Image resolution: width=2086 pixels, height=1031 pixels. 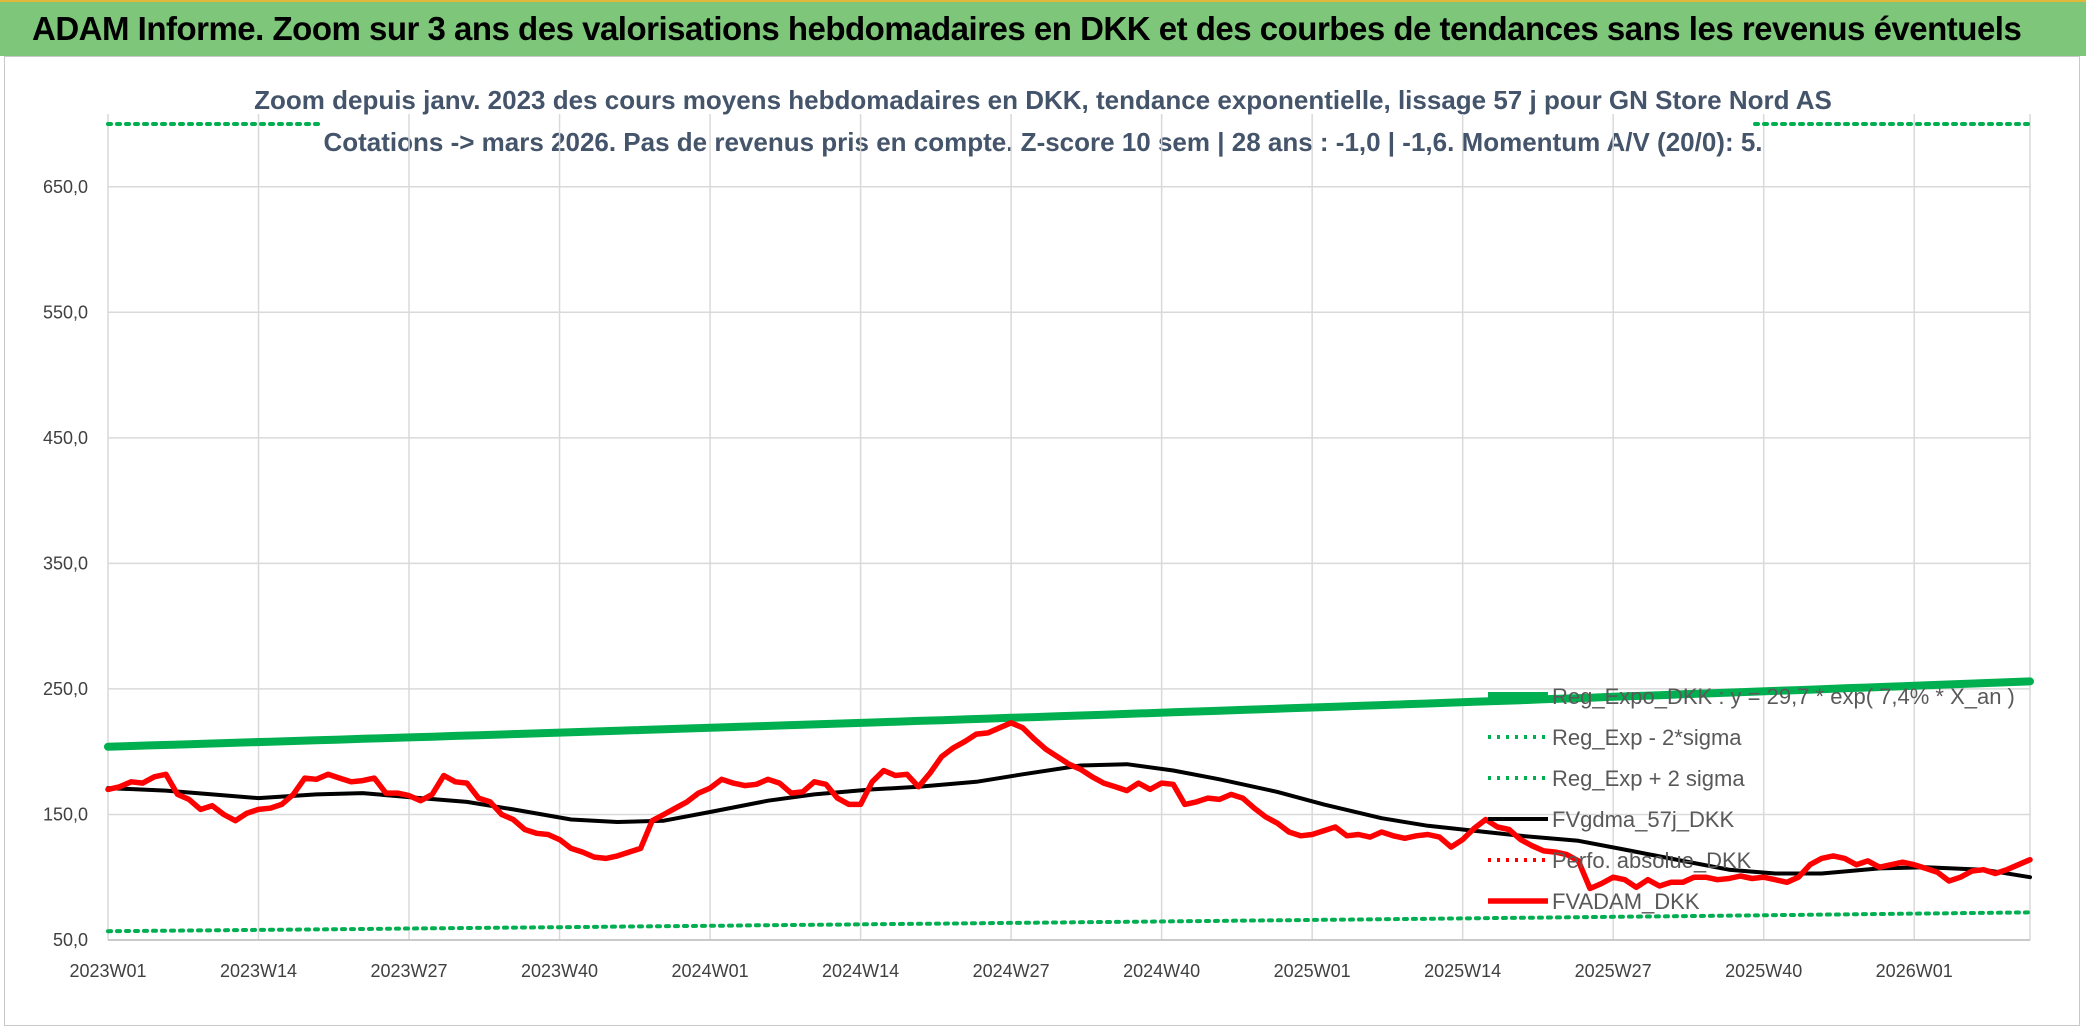 I want to click on x-tick-label: 2026W01, so click(x=1914, y=971).